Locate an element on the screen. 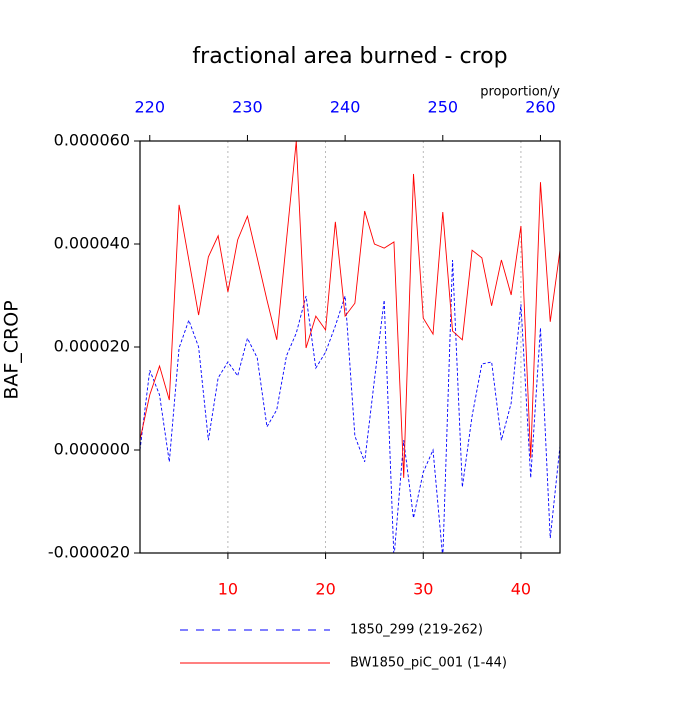 Image resolution: width=700 pixels, height=704 pixels. legend-label: BW1850_piC_001 (1-44) is located at coordinates (428, 663).